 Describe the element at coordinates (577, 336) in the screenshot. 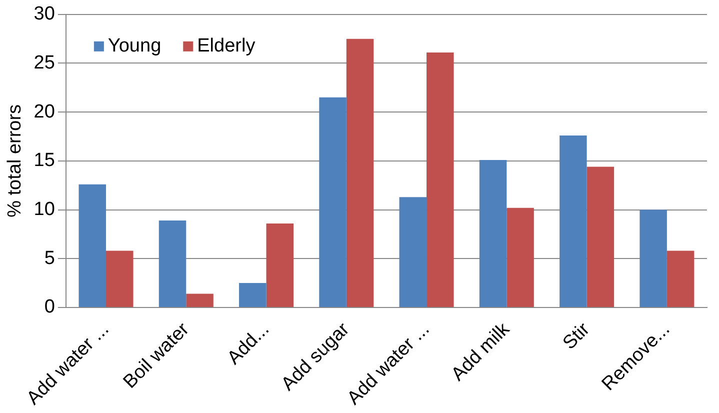

I see `x-tick-label: Stir` at that location.